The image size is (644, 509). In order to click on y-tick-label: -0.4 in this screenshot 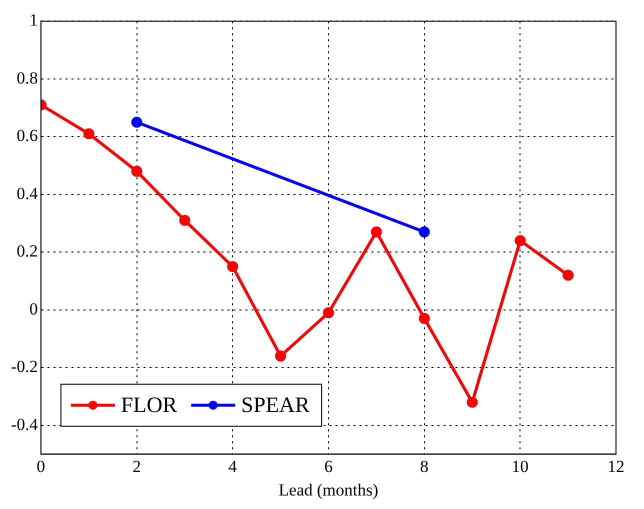, I will do `click(24, 424)`.